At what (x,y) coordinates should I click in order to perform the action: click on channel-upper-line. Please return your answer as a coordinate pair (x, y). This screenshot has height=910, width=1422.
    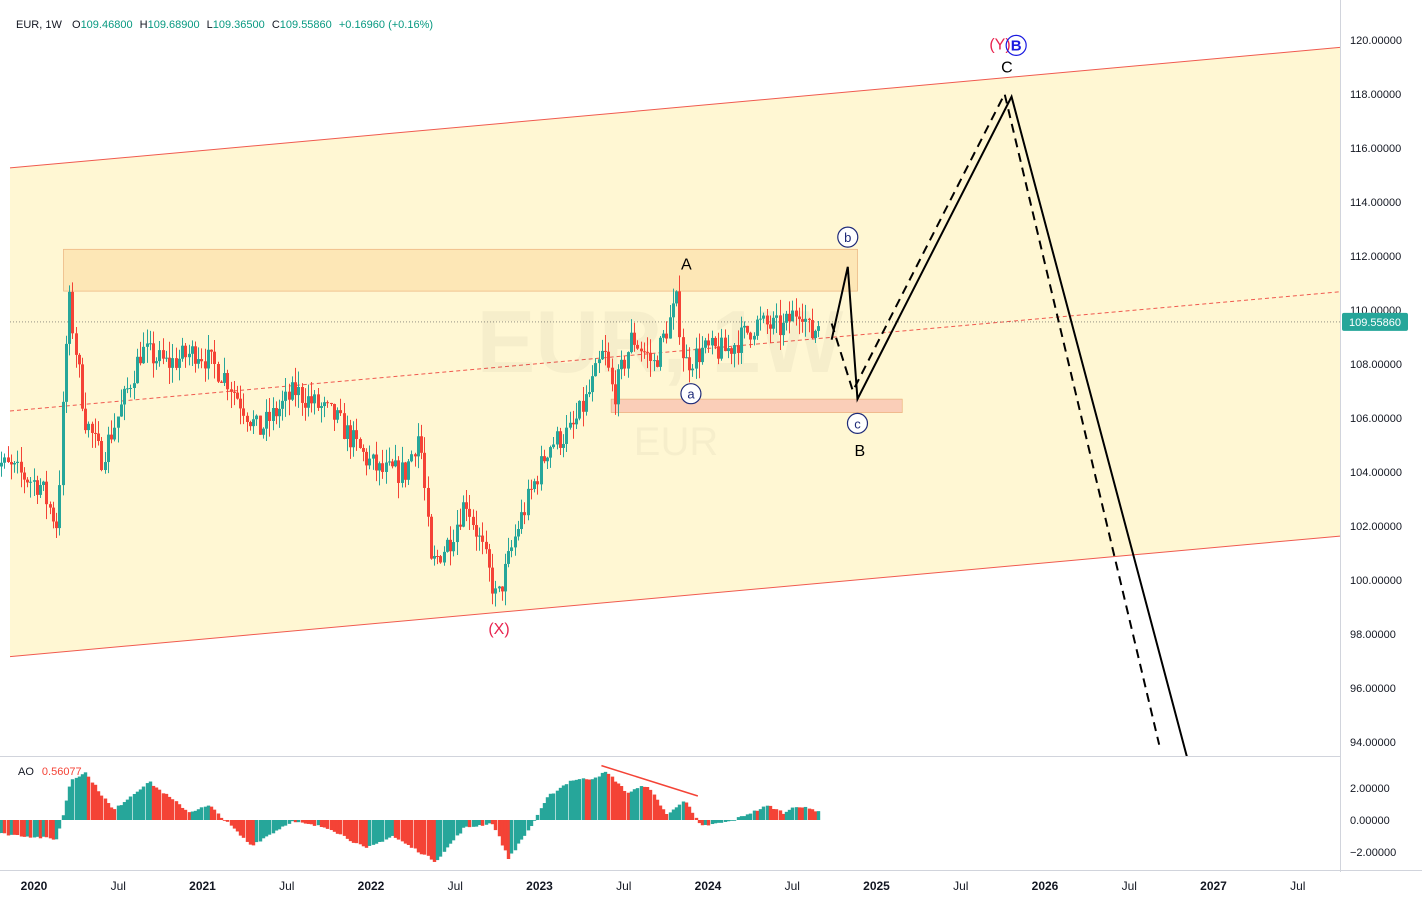
    Looking at the image, I should click on (675, 107).